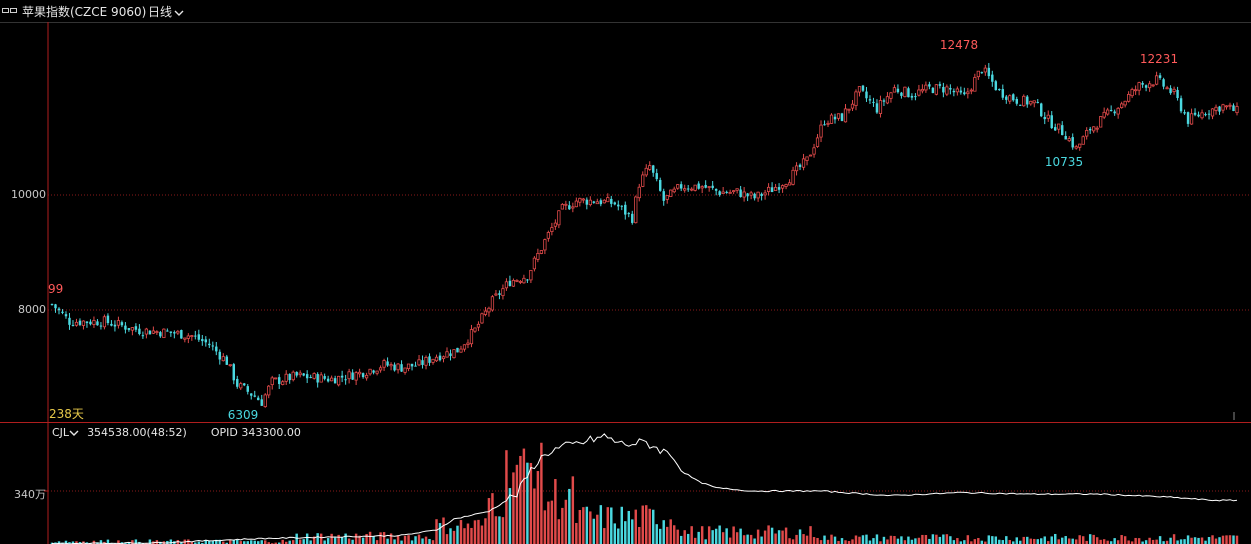  What do you see at coordinates (65, 432) in the screenshot?
I see `indicator-selector: CJL` at bounding box center [65, 432].